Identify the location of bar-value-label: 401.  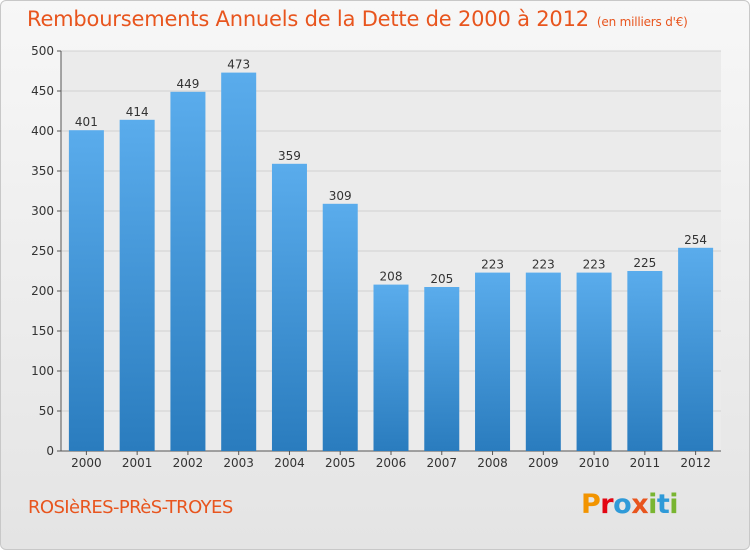
(86, 122).